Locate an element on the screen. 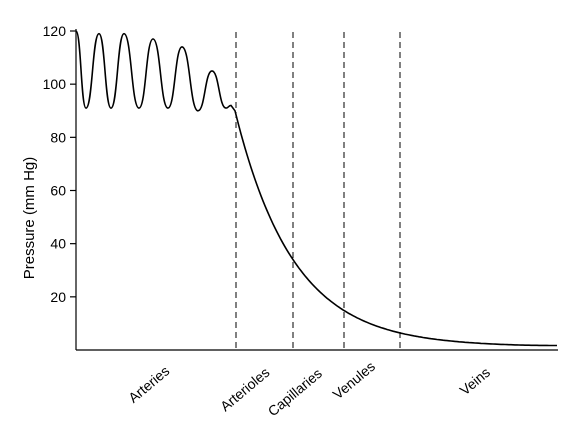 This screenshot has height=435, width=580. segment-label-arteries: Arteries is located at coordinates (148, 384).